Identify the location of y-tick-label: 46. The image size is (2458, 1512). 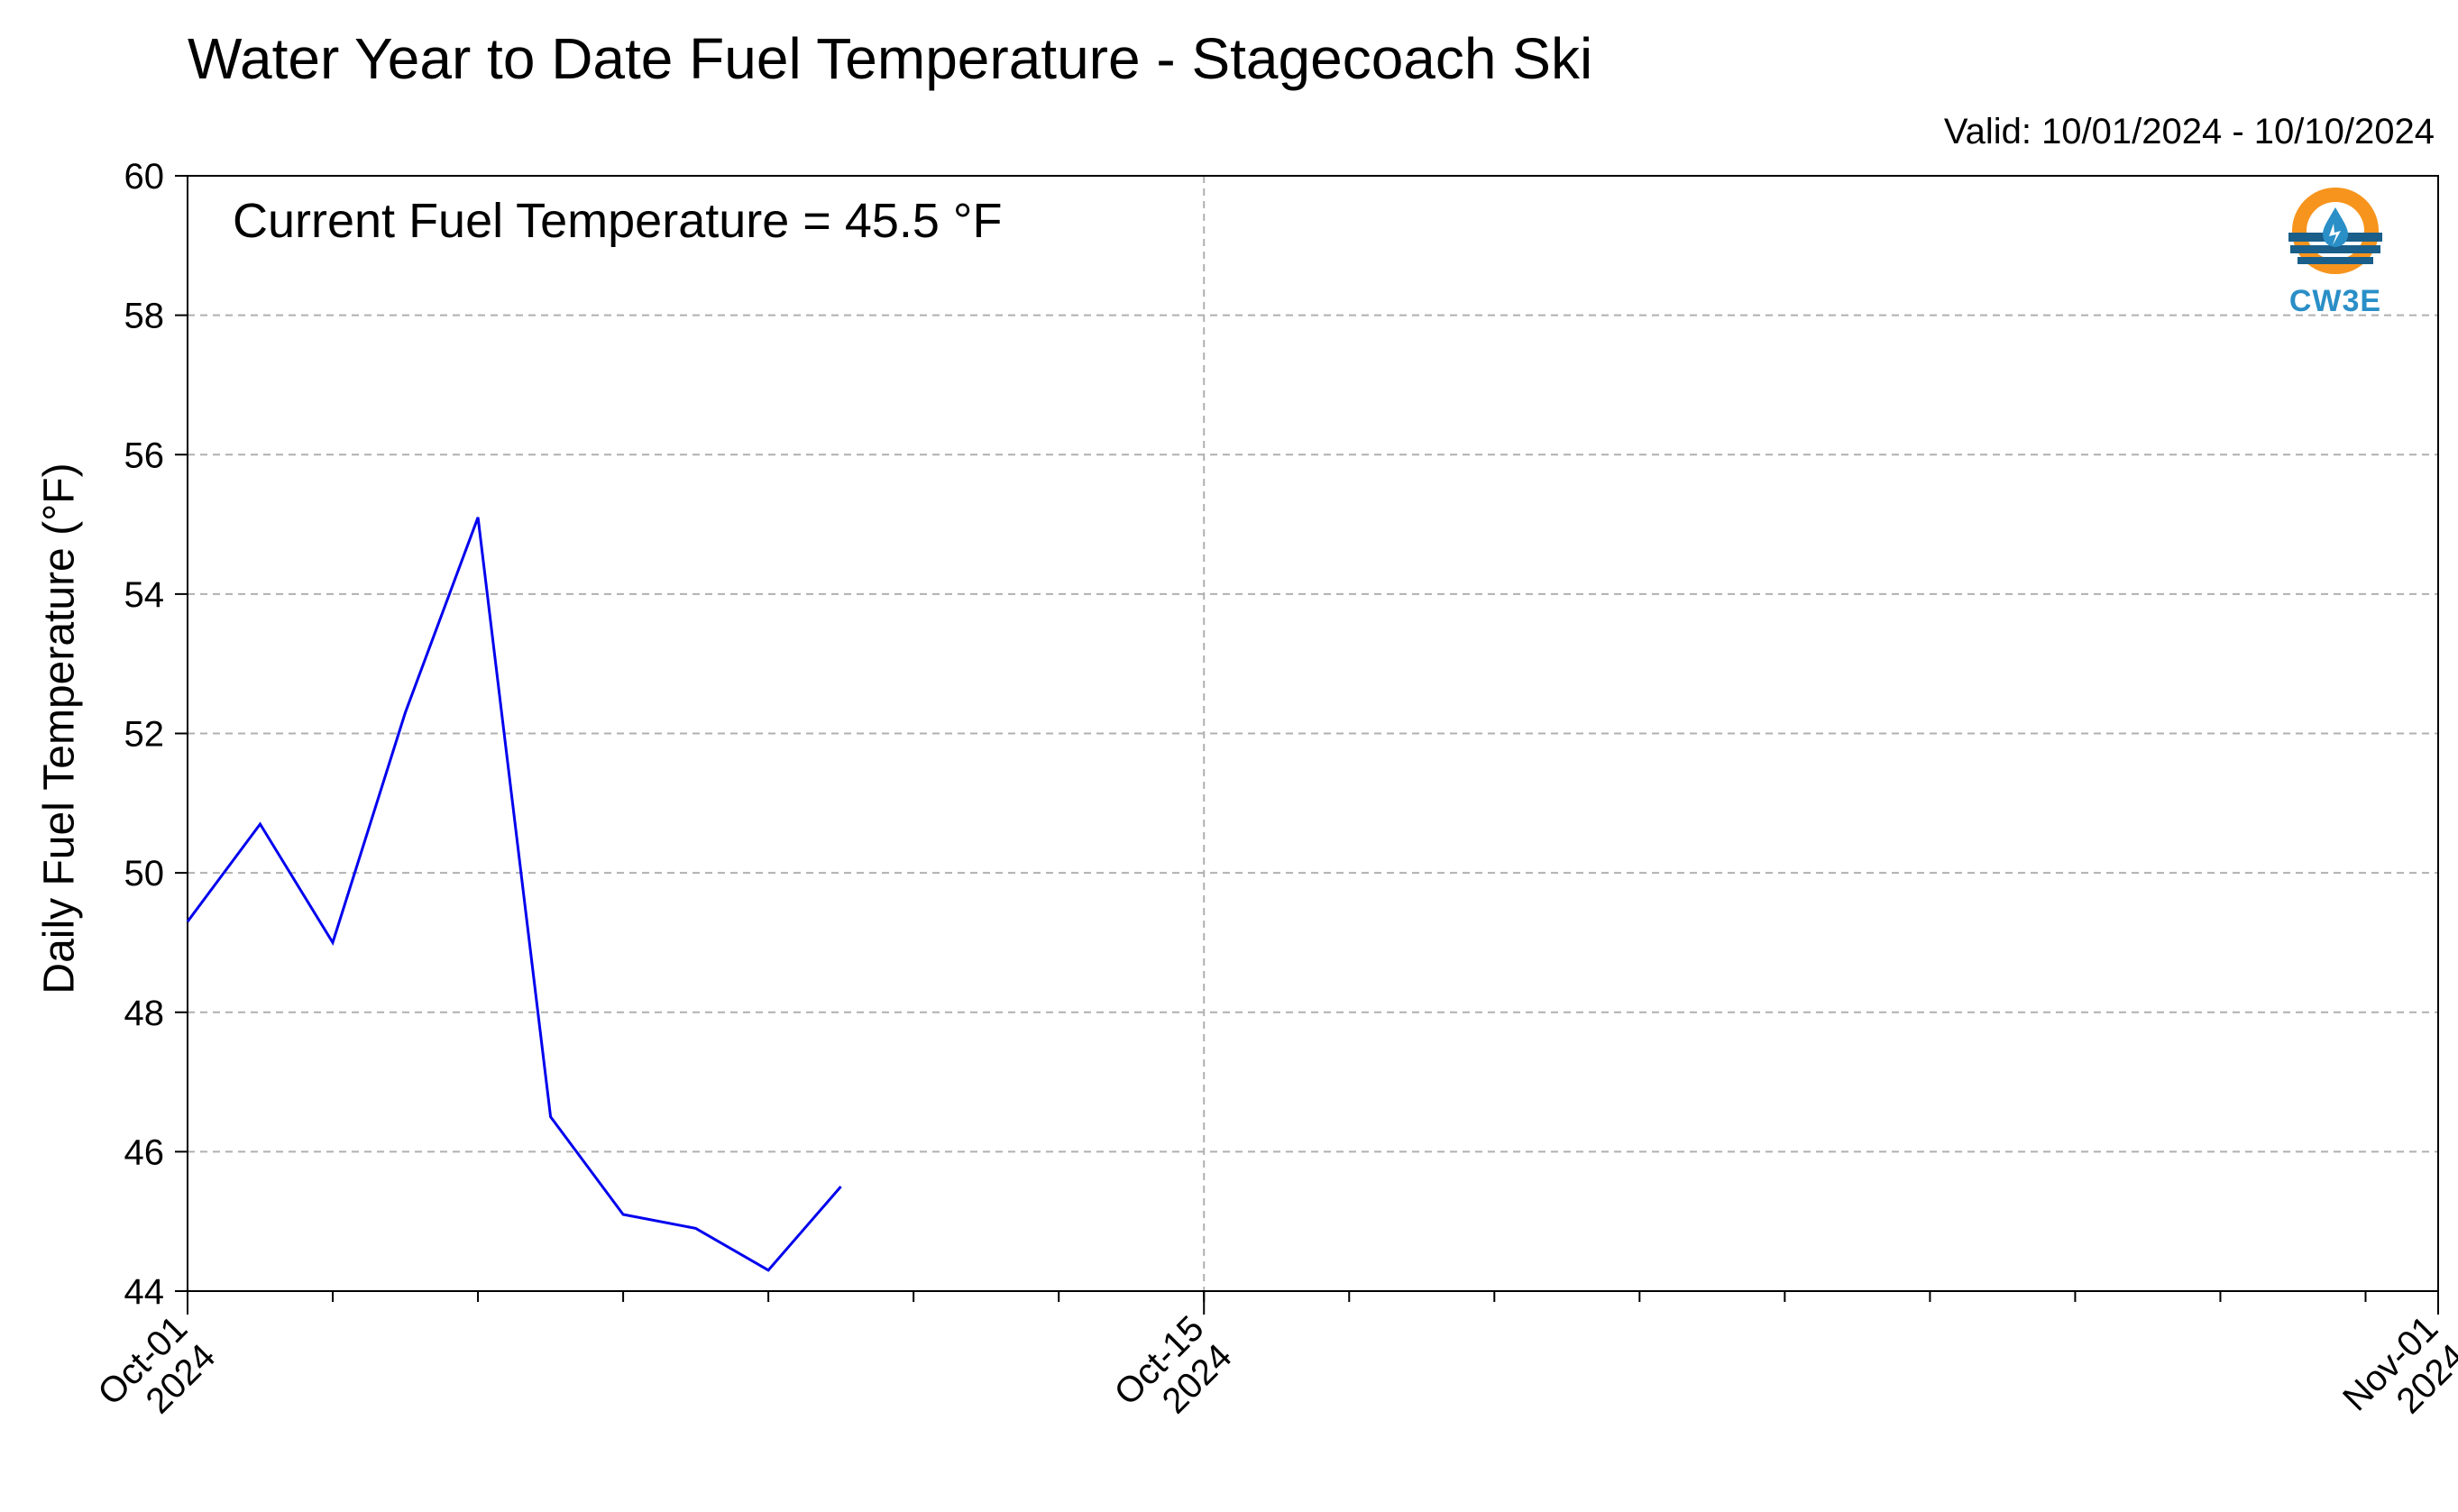
(144, 1152).